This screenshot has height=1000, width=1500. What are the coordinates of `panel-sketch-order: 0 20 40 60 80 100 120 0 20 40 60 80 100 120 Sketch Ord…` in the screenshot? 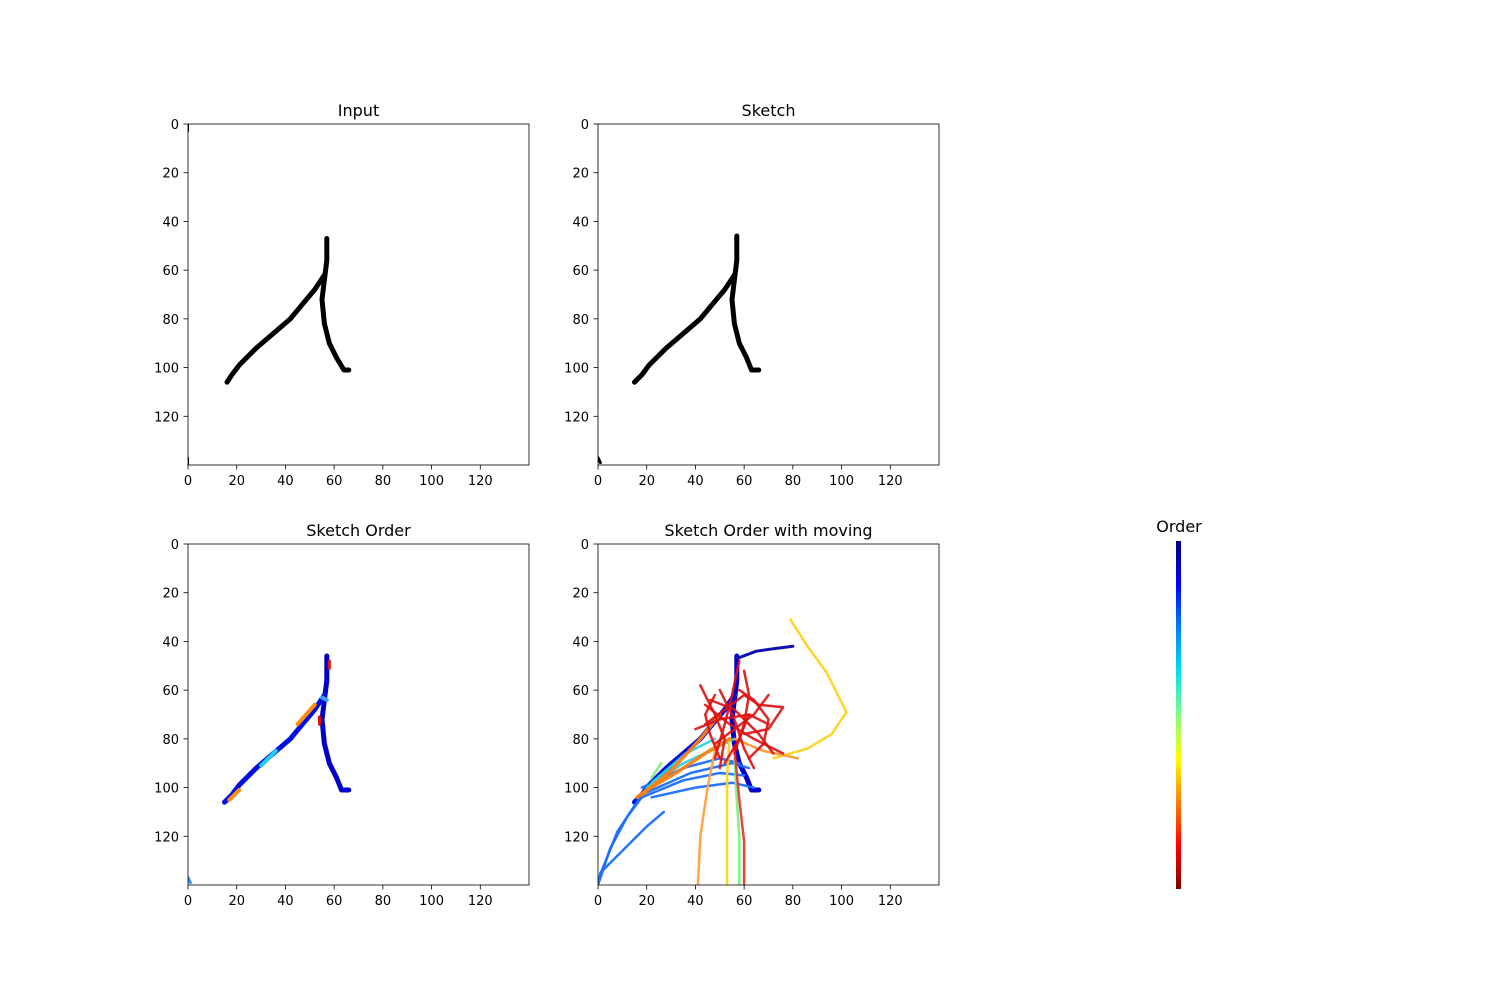 It's located at (342, 715).